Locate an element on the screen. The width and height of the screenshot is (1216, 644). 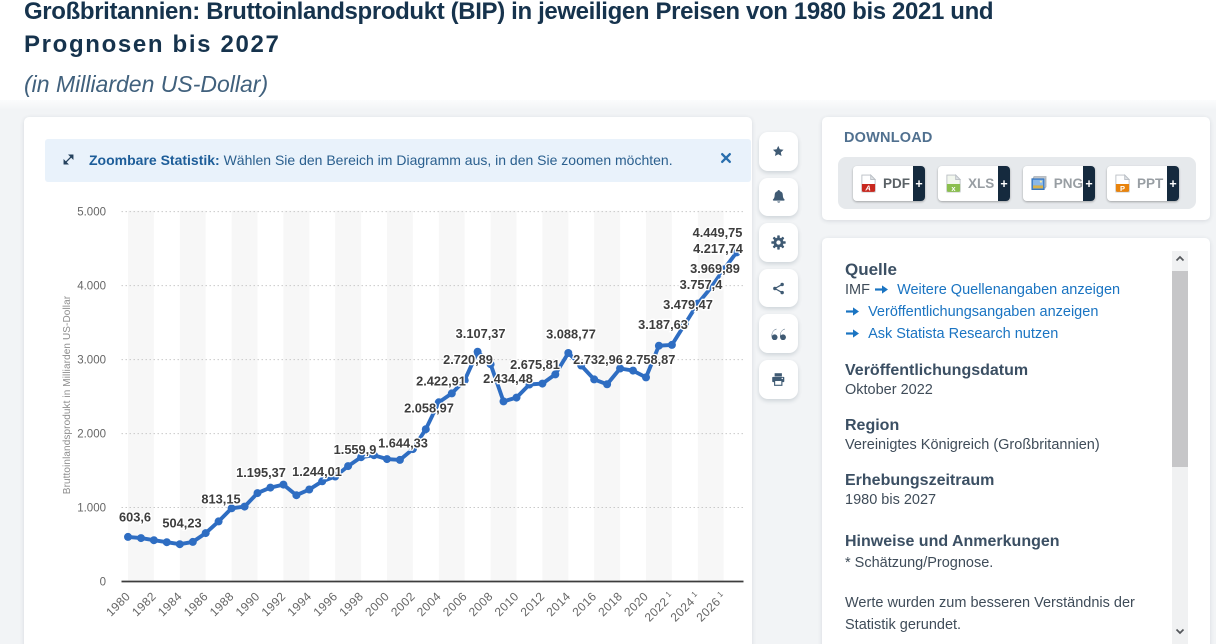
svg-text: 4.000 is located at coordinates (91, 287).